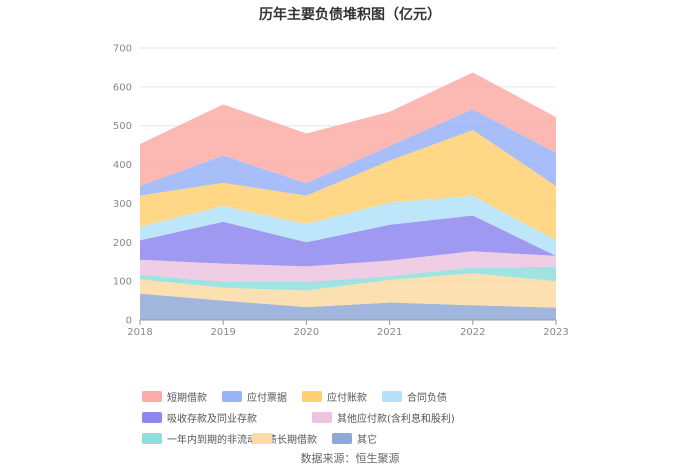 This screenshot has height=474, width=700. What do you see at coordinates (122, 204) in the screenshot?
I see `y-tick-label: 300` at bounding box center [122, 204].